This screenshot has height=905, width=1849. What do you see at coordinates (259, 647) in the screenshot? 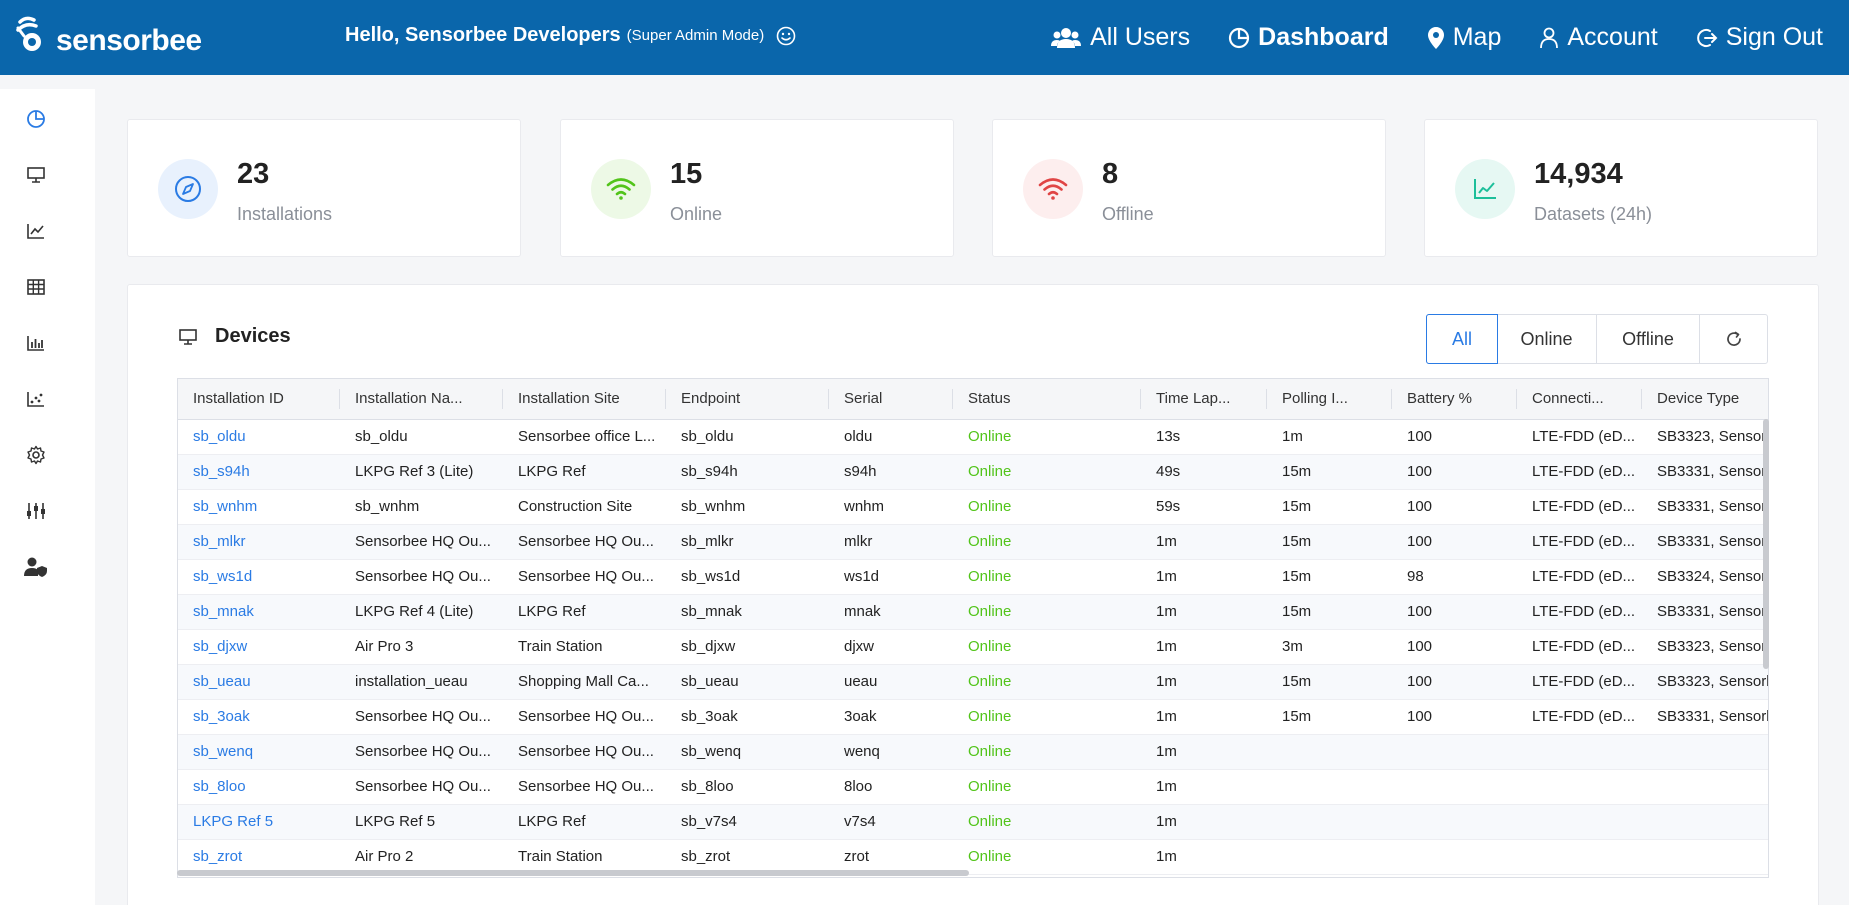
I see `installation-id-link: sb_djxw` at bounding box center [259, 647].